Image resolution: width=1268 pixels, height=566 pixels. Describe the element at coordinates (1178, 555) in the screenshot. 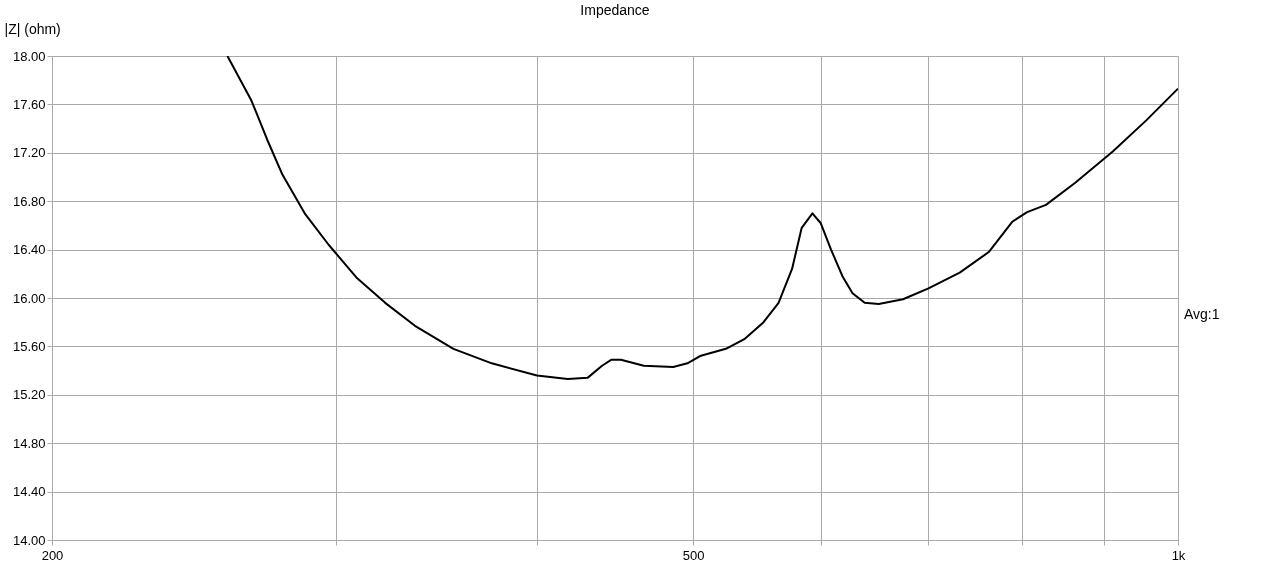

I see `x-tick-label: 1k` at that location.